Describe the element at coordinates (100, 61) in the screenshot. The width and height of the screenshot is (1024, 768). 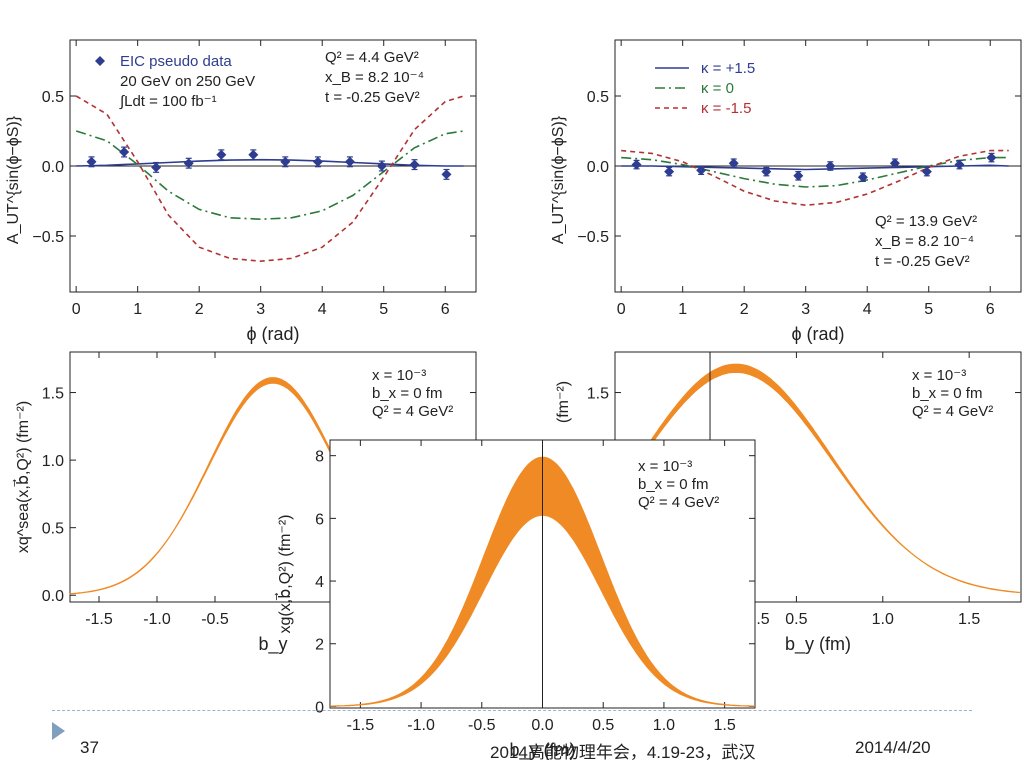
I see `legend-marker` at that location.